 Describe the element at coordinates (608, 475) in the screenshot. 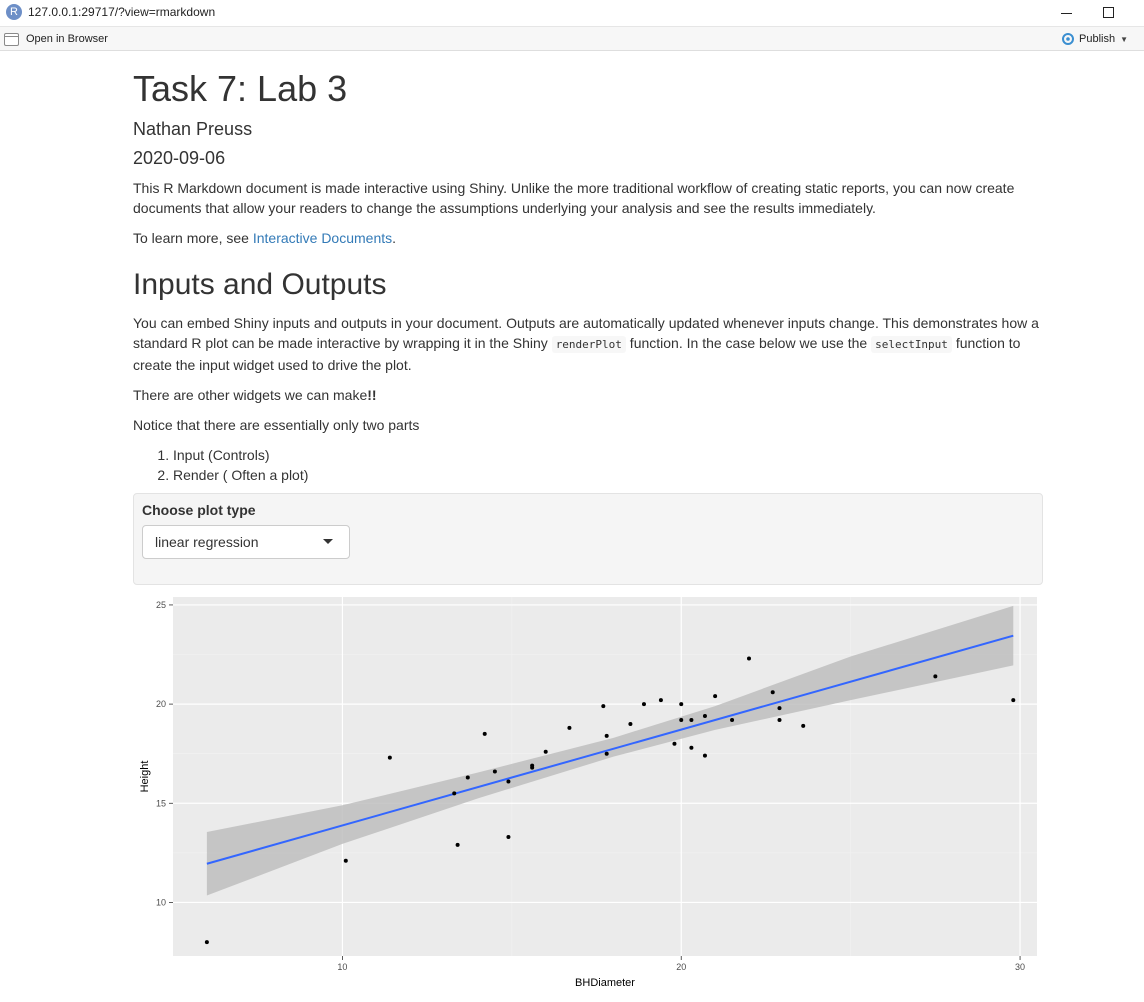

I see `list-item: Render ( Often a plot)` at that location.